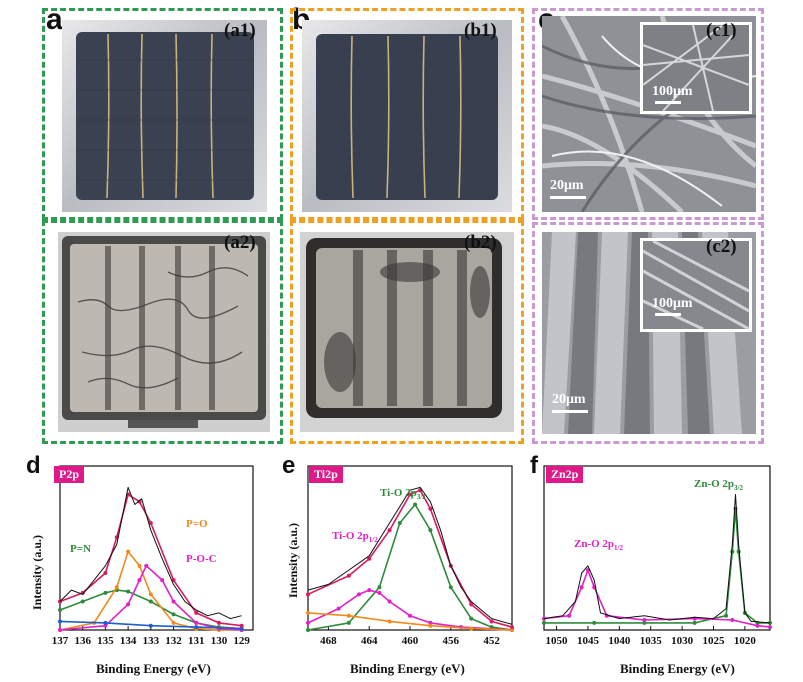 The height and width of the screenshot is (682, 803). Describe the element at coordinates (668, 102) in the screenshot. I see `scale-bar-c1-inset` at that location.